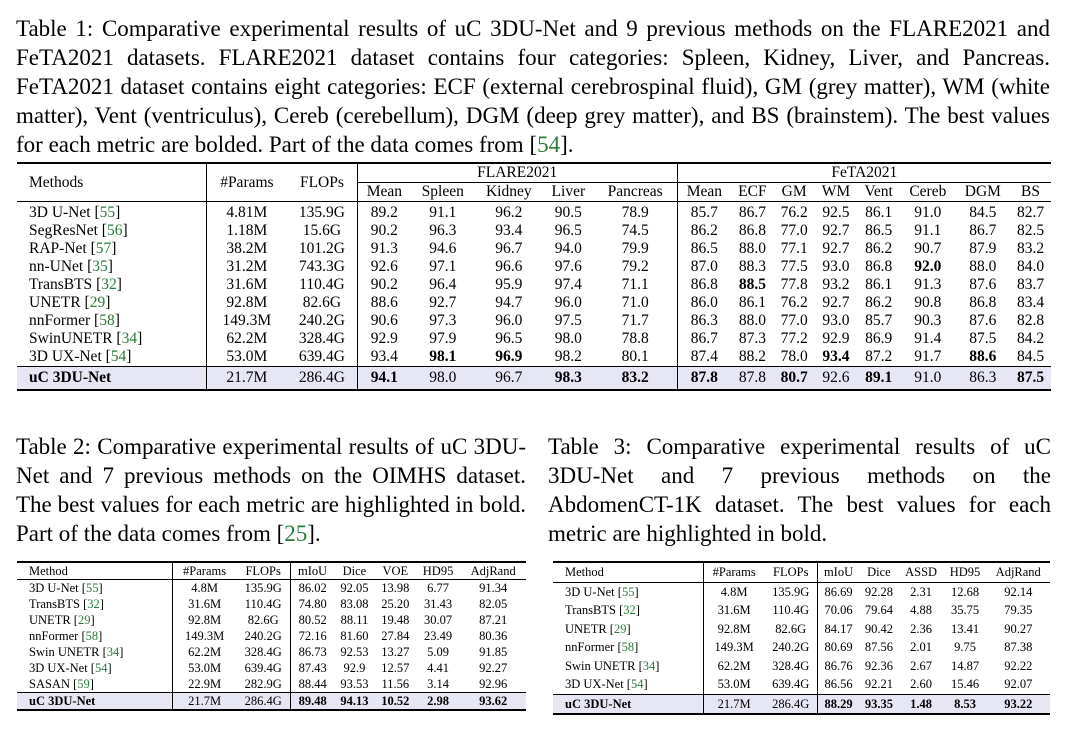 The image size is (1066, 742). Describe the element at coordinates (649, 665) in the screenshot. I see `t3-method-ref-link: 34` at that location.